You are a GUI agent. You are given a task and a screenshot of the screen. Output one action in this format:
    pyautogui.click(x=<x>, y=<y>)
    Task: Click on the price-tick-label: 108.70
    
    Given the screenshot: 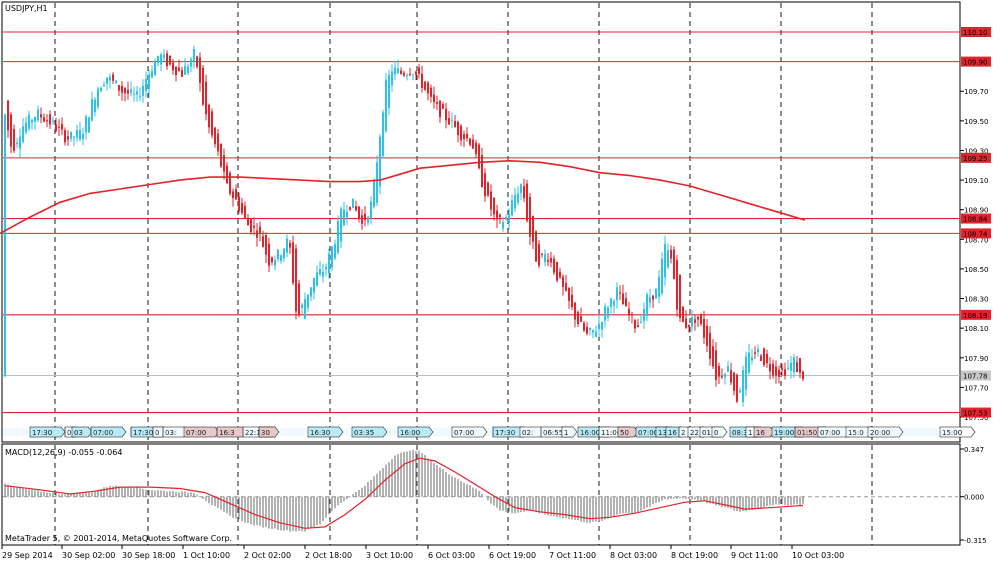 What is the action you would take?
    pyautogui.click(x=976, y=240)
    